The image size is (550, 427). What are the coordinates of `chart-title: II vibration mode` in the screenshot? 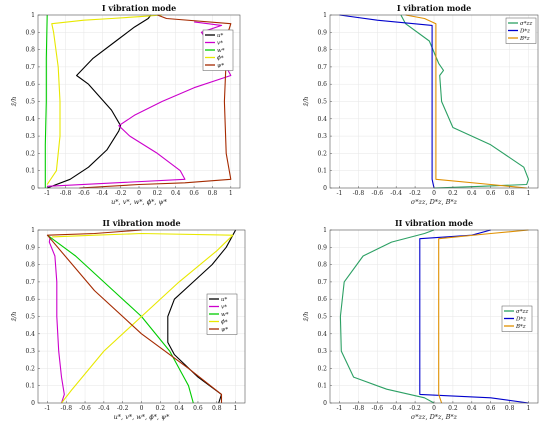 It's located at (141, 223).